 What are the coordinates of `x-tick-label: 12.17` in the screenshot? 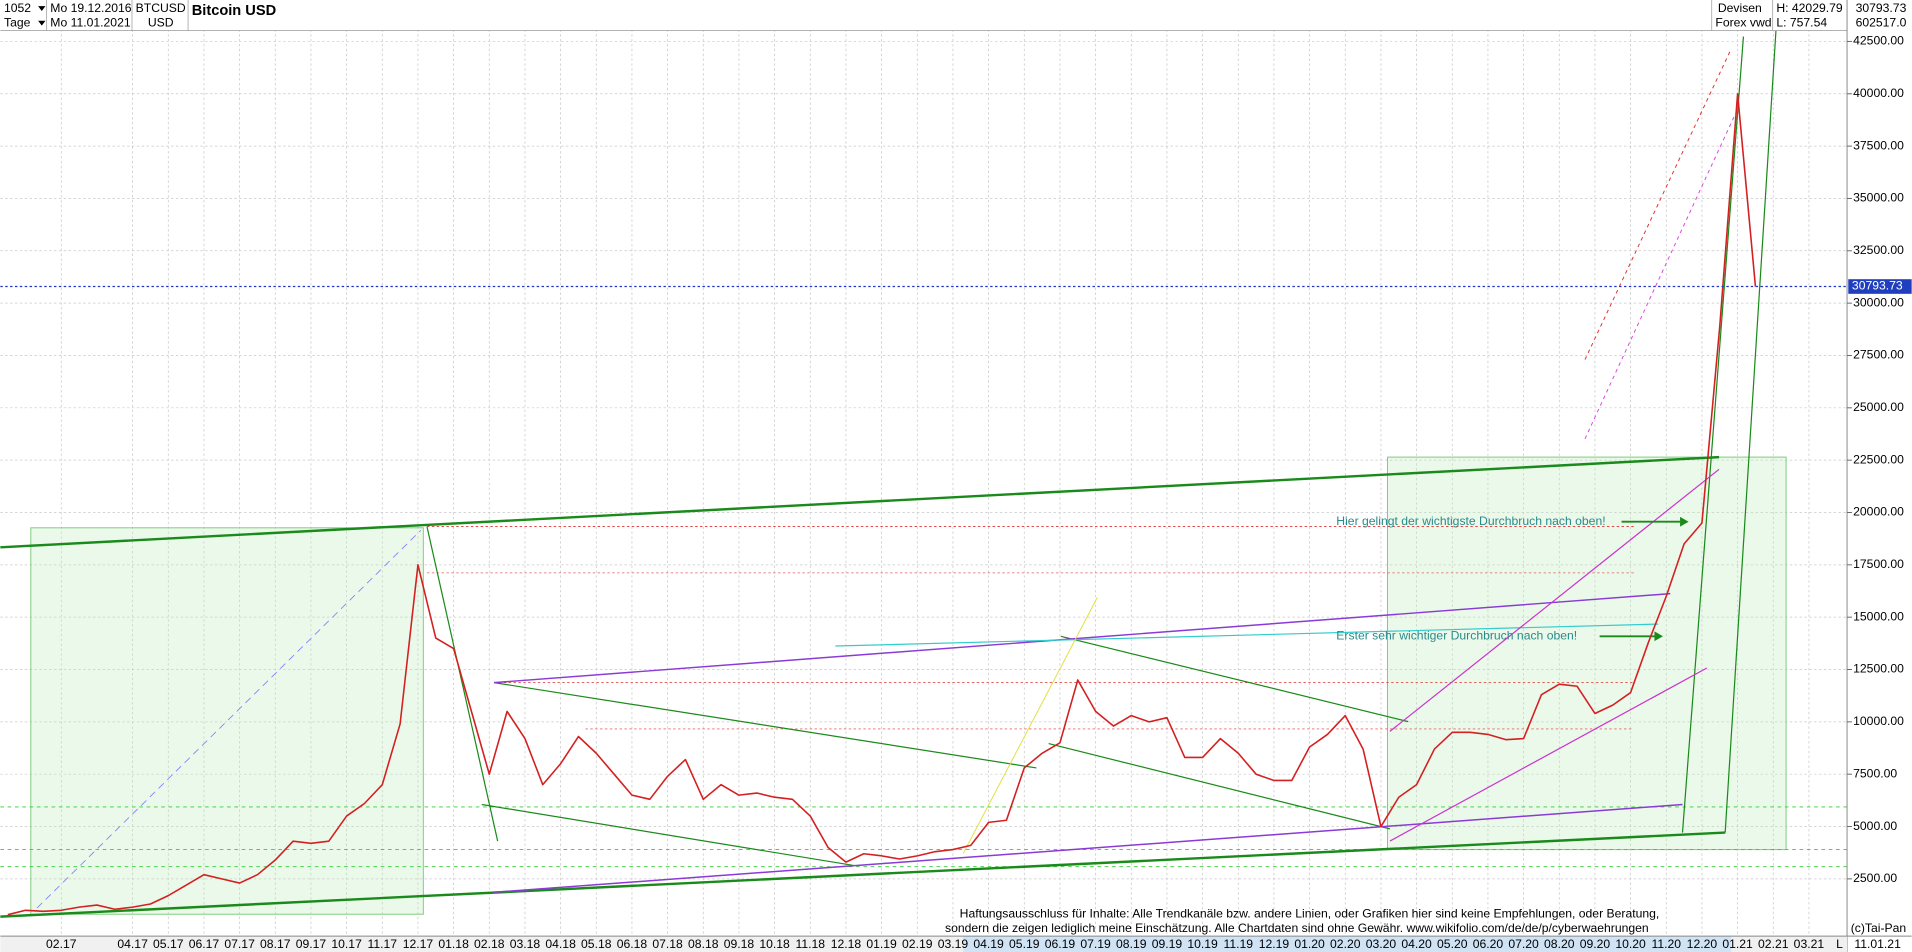 It's located at (418, 944).